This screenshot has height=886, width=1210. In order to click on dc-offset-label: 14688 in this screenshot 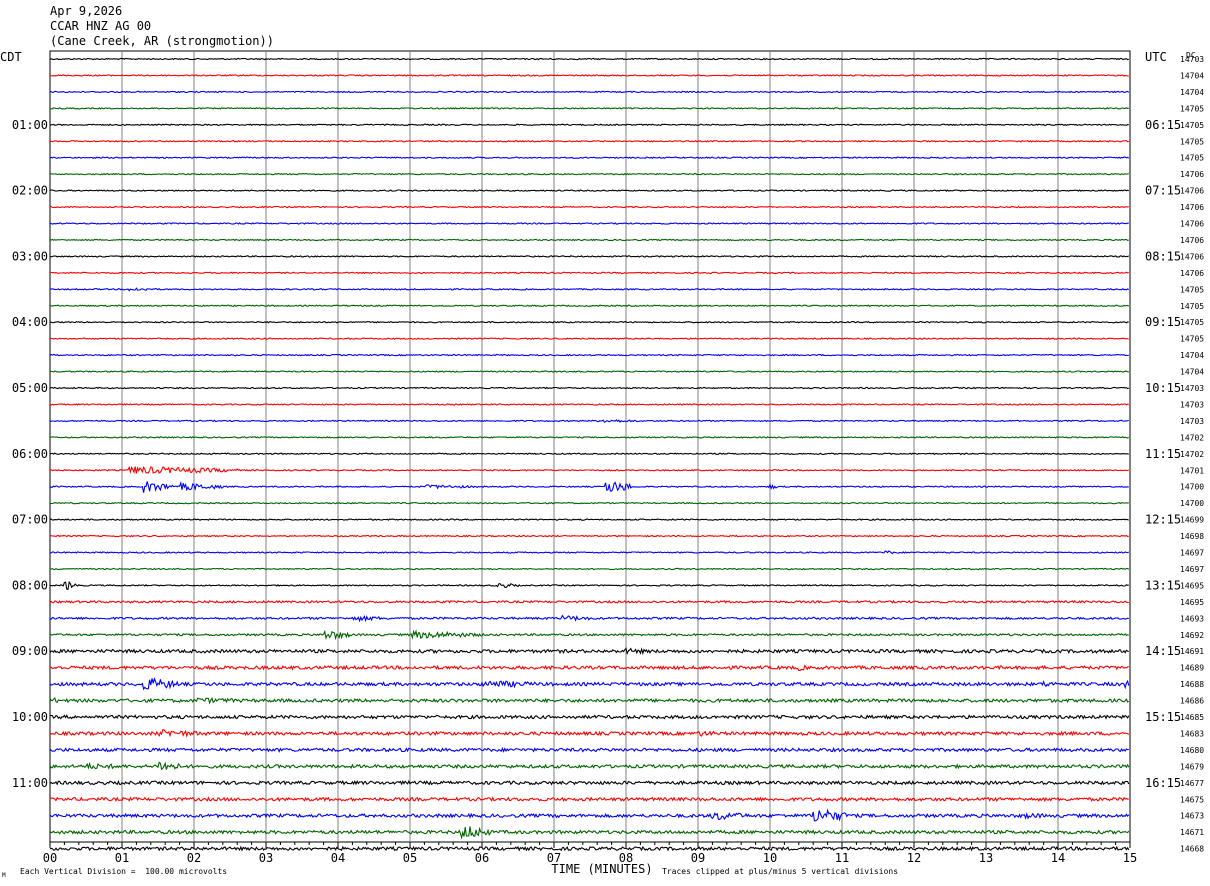, I will do `click(1192, 684)`.